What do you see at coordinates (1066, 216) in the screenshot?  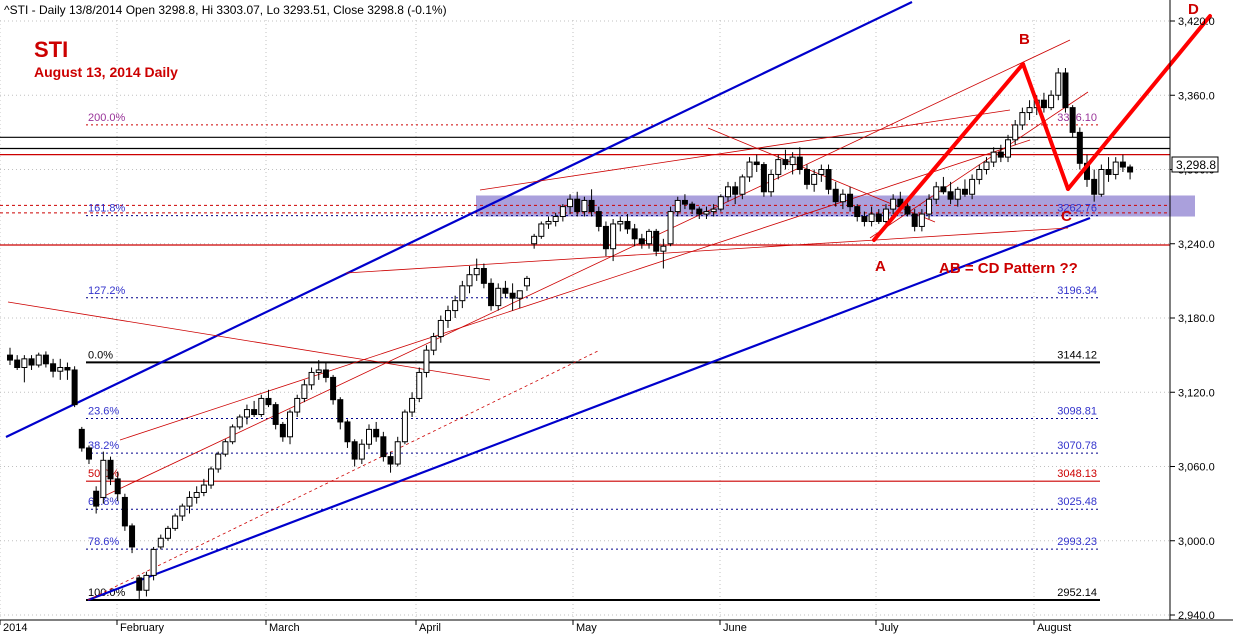 I see `point-c-label: C` at bounding box center [1066, 216].